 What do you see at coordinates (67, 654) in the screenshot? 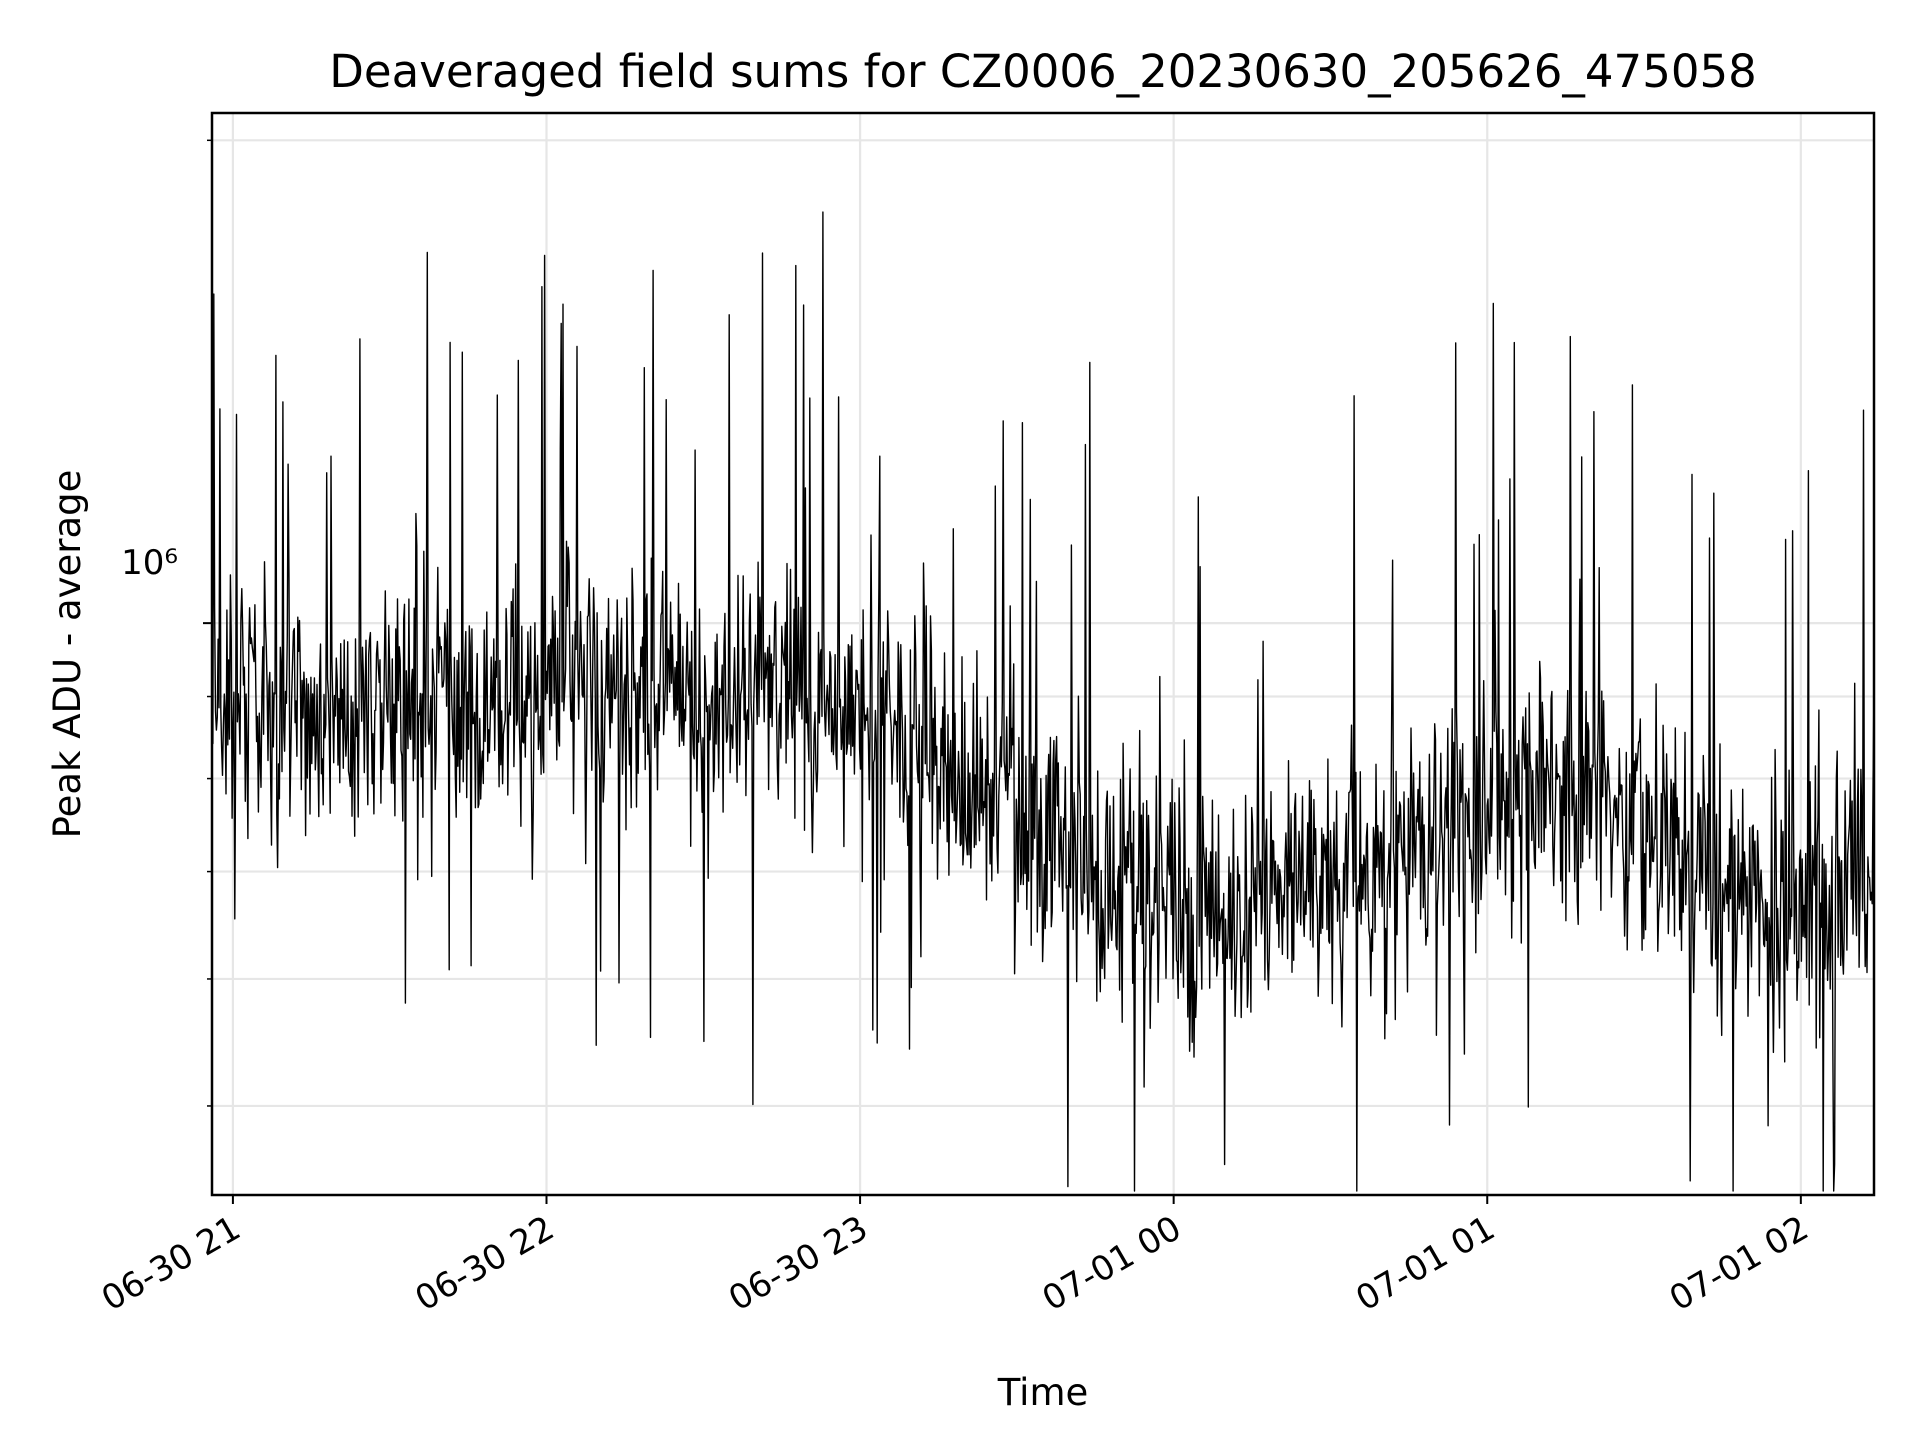
I see `y-axis-label: Peak ADU - average` at bounding box center [67, 654].